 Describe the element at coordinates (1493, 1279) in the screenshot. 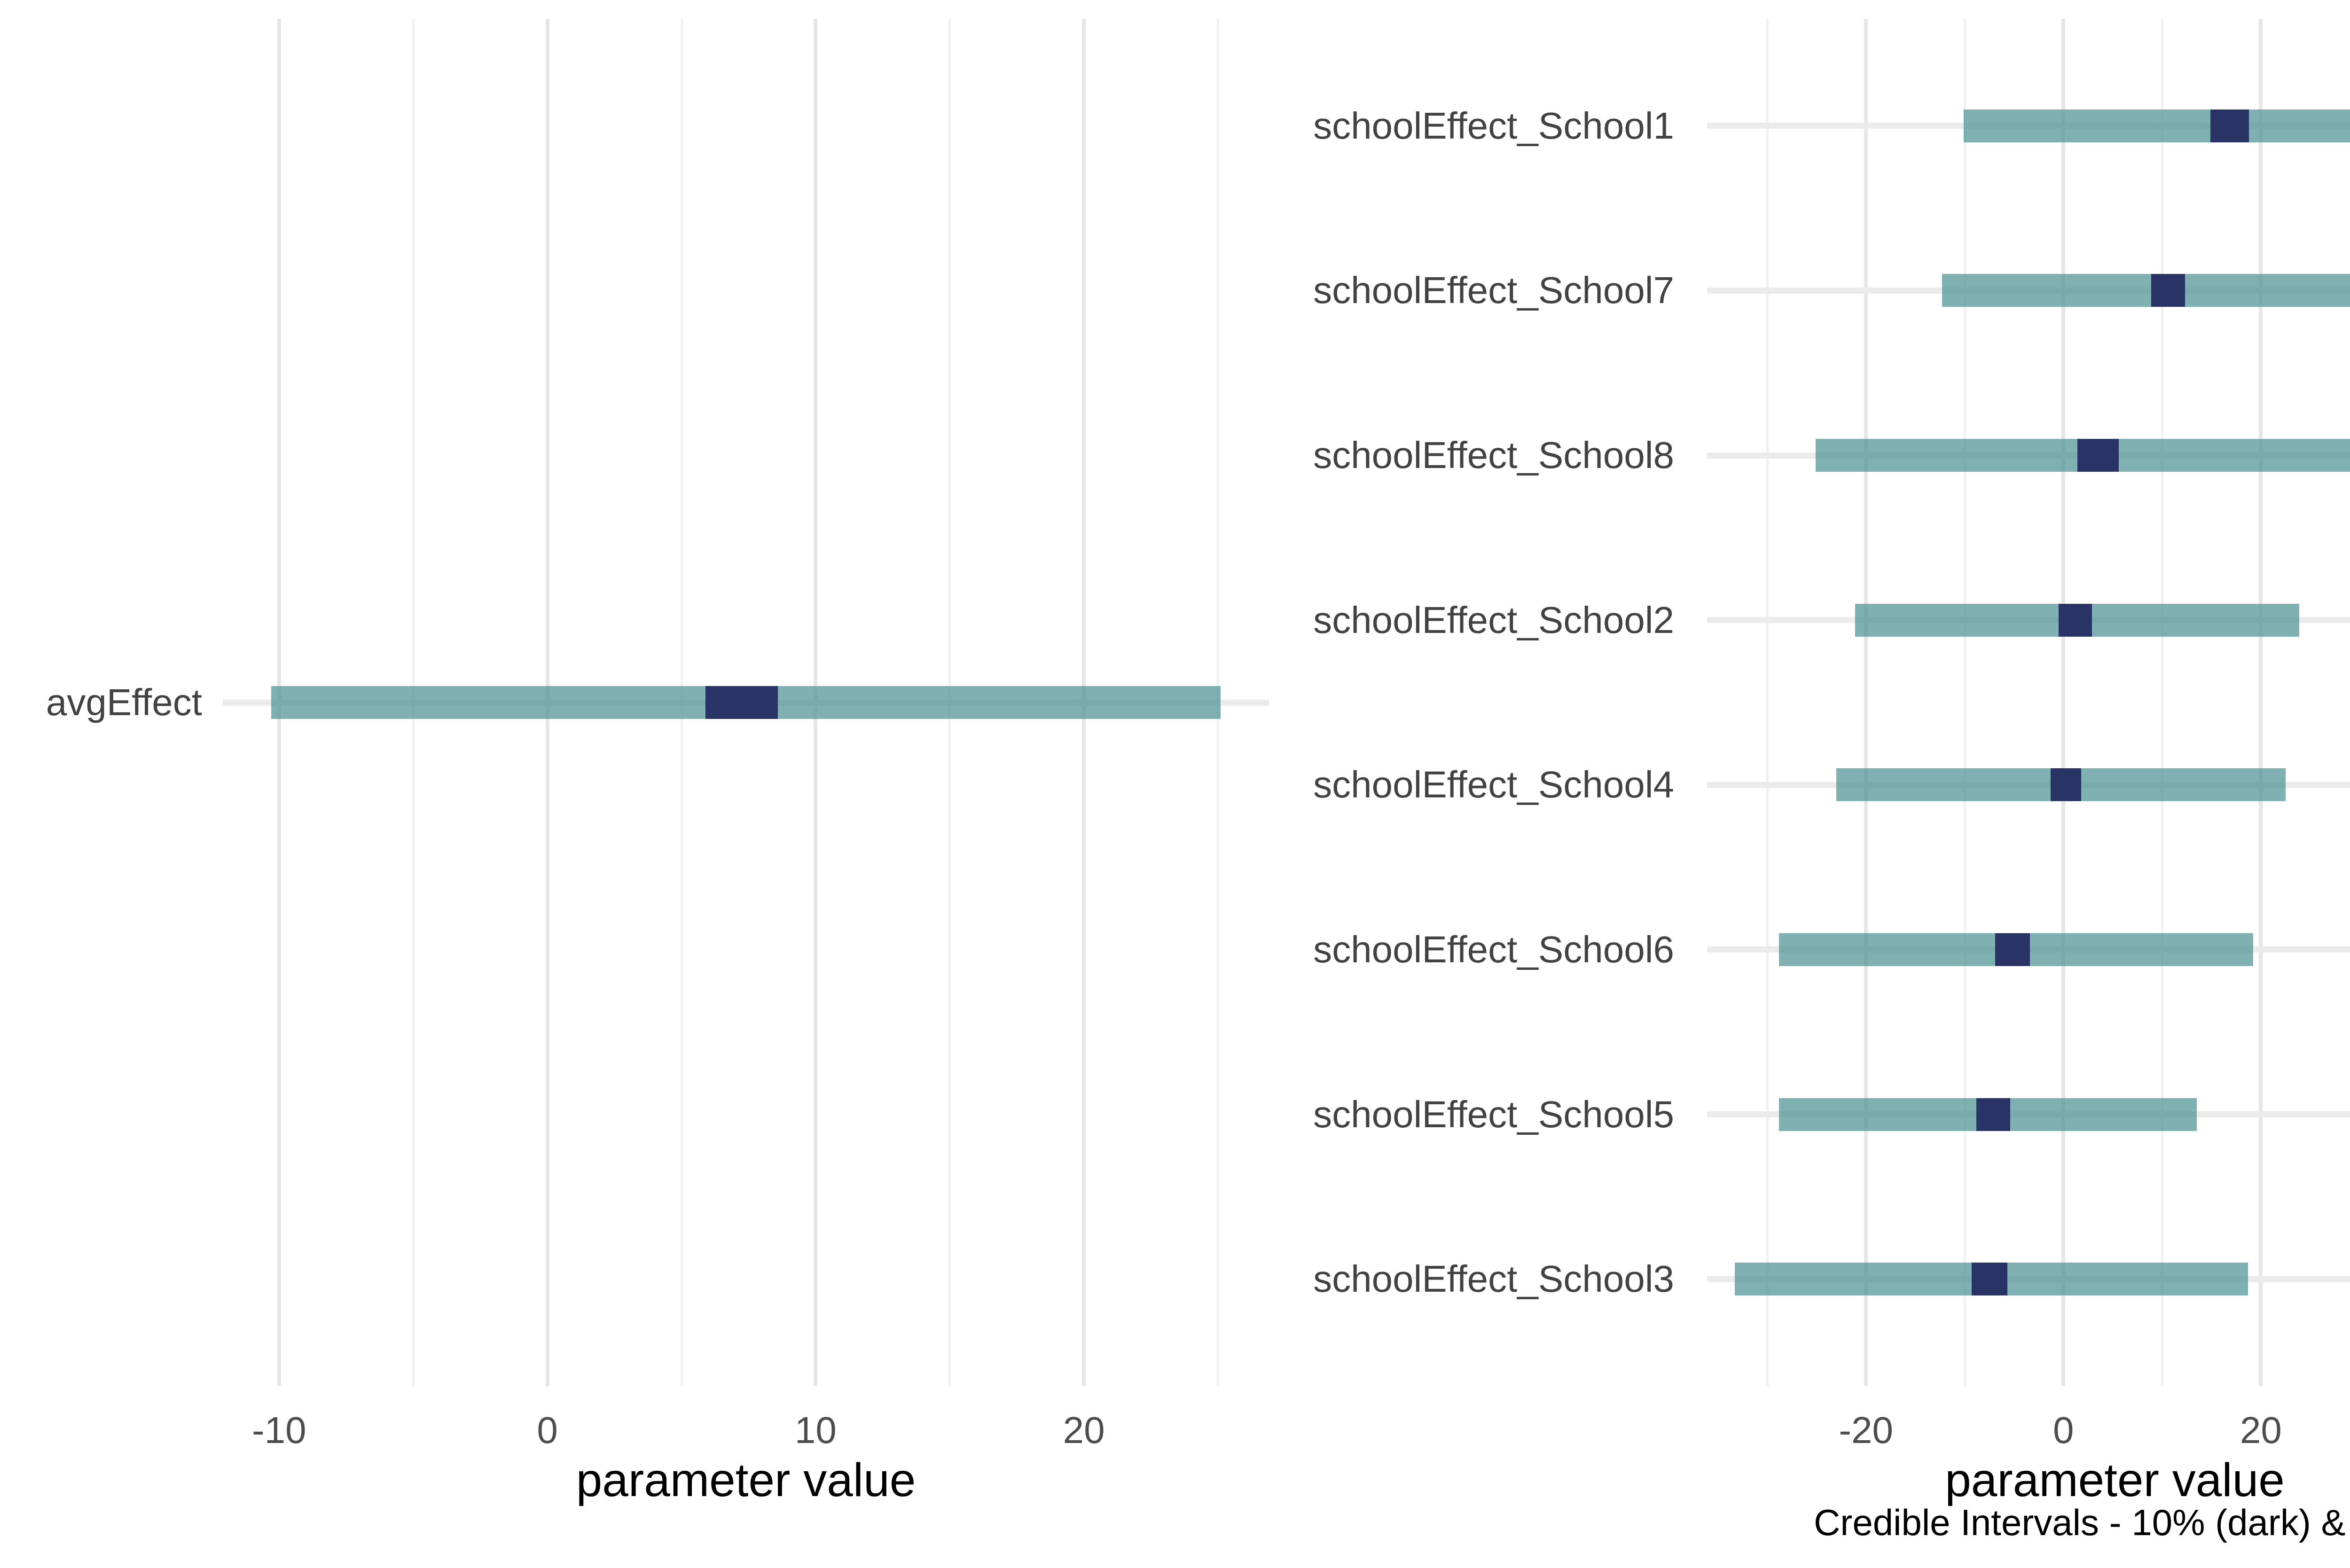

I see `parameter-label: schoolEffect_School3` at that location.